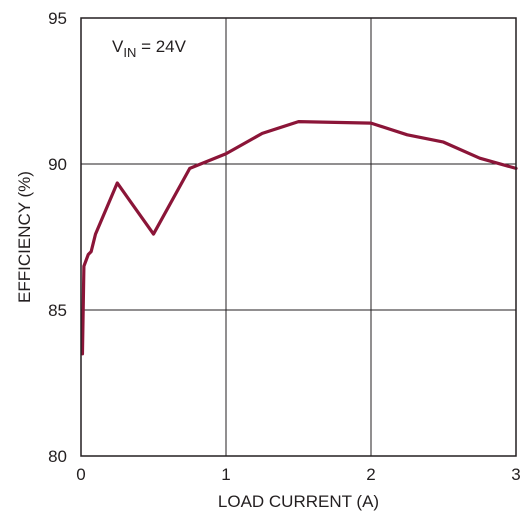 Image resolution: width=525 pixels, height=521 pixels. What do you see at coordinates (225, 474) in the screenshot?
I see `x-tick-label-1: 1` at bounding box center [225, 474].